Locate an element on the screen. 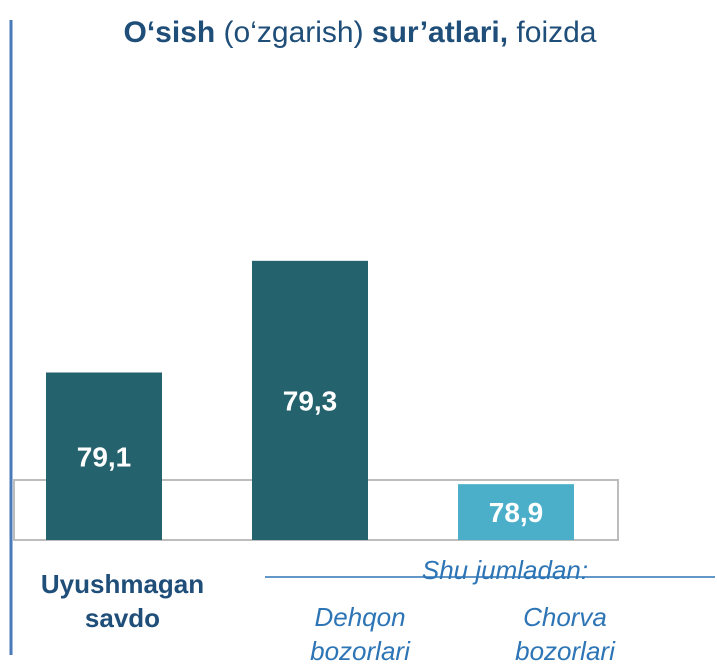  x-tick-label: Chorva bozorlari is located at coordinates (565, 634).